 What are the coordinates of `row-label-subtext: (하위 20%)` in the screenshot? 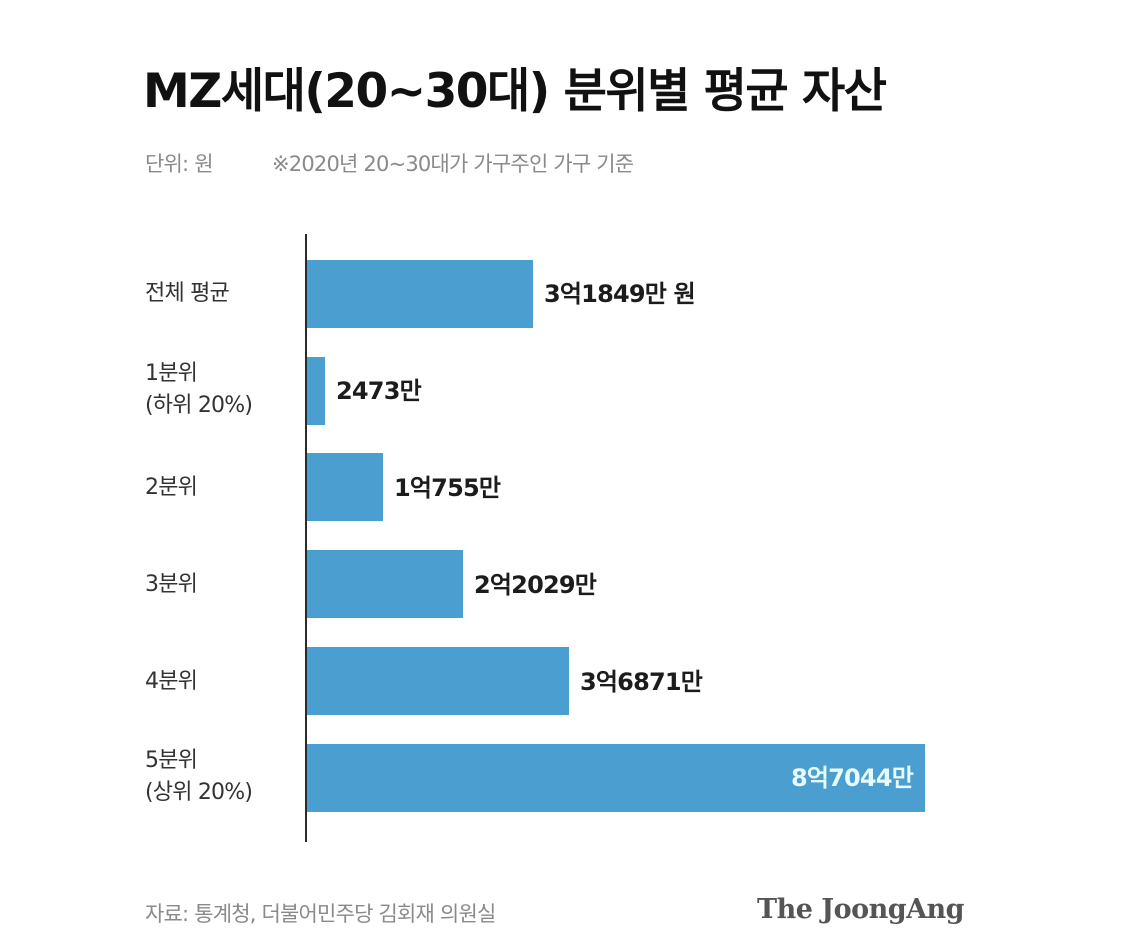 It's located at (199, 405).